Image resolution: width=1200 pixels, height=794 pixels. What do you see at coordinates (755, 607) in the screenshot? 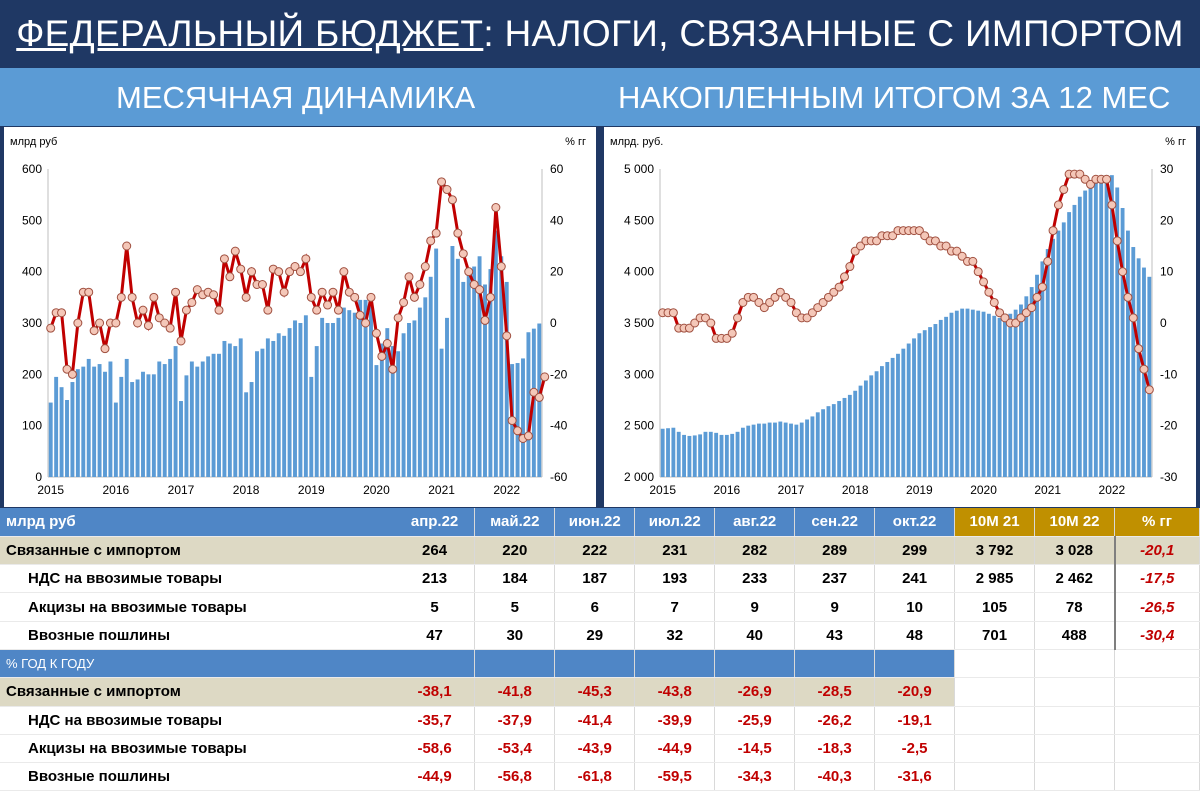
I see `table-cell: 9` at bounding box center [755, 607].